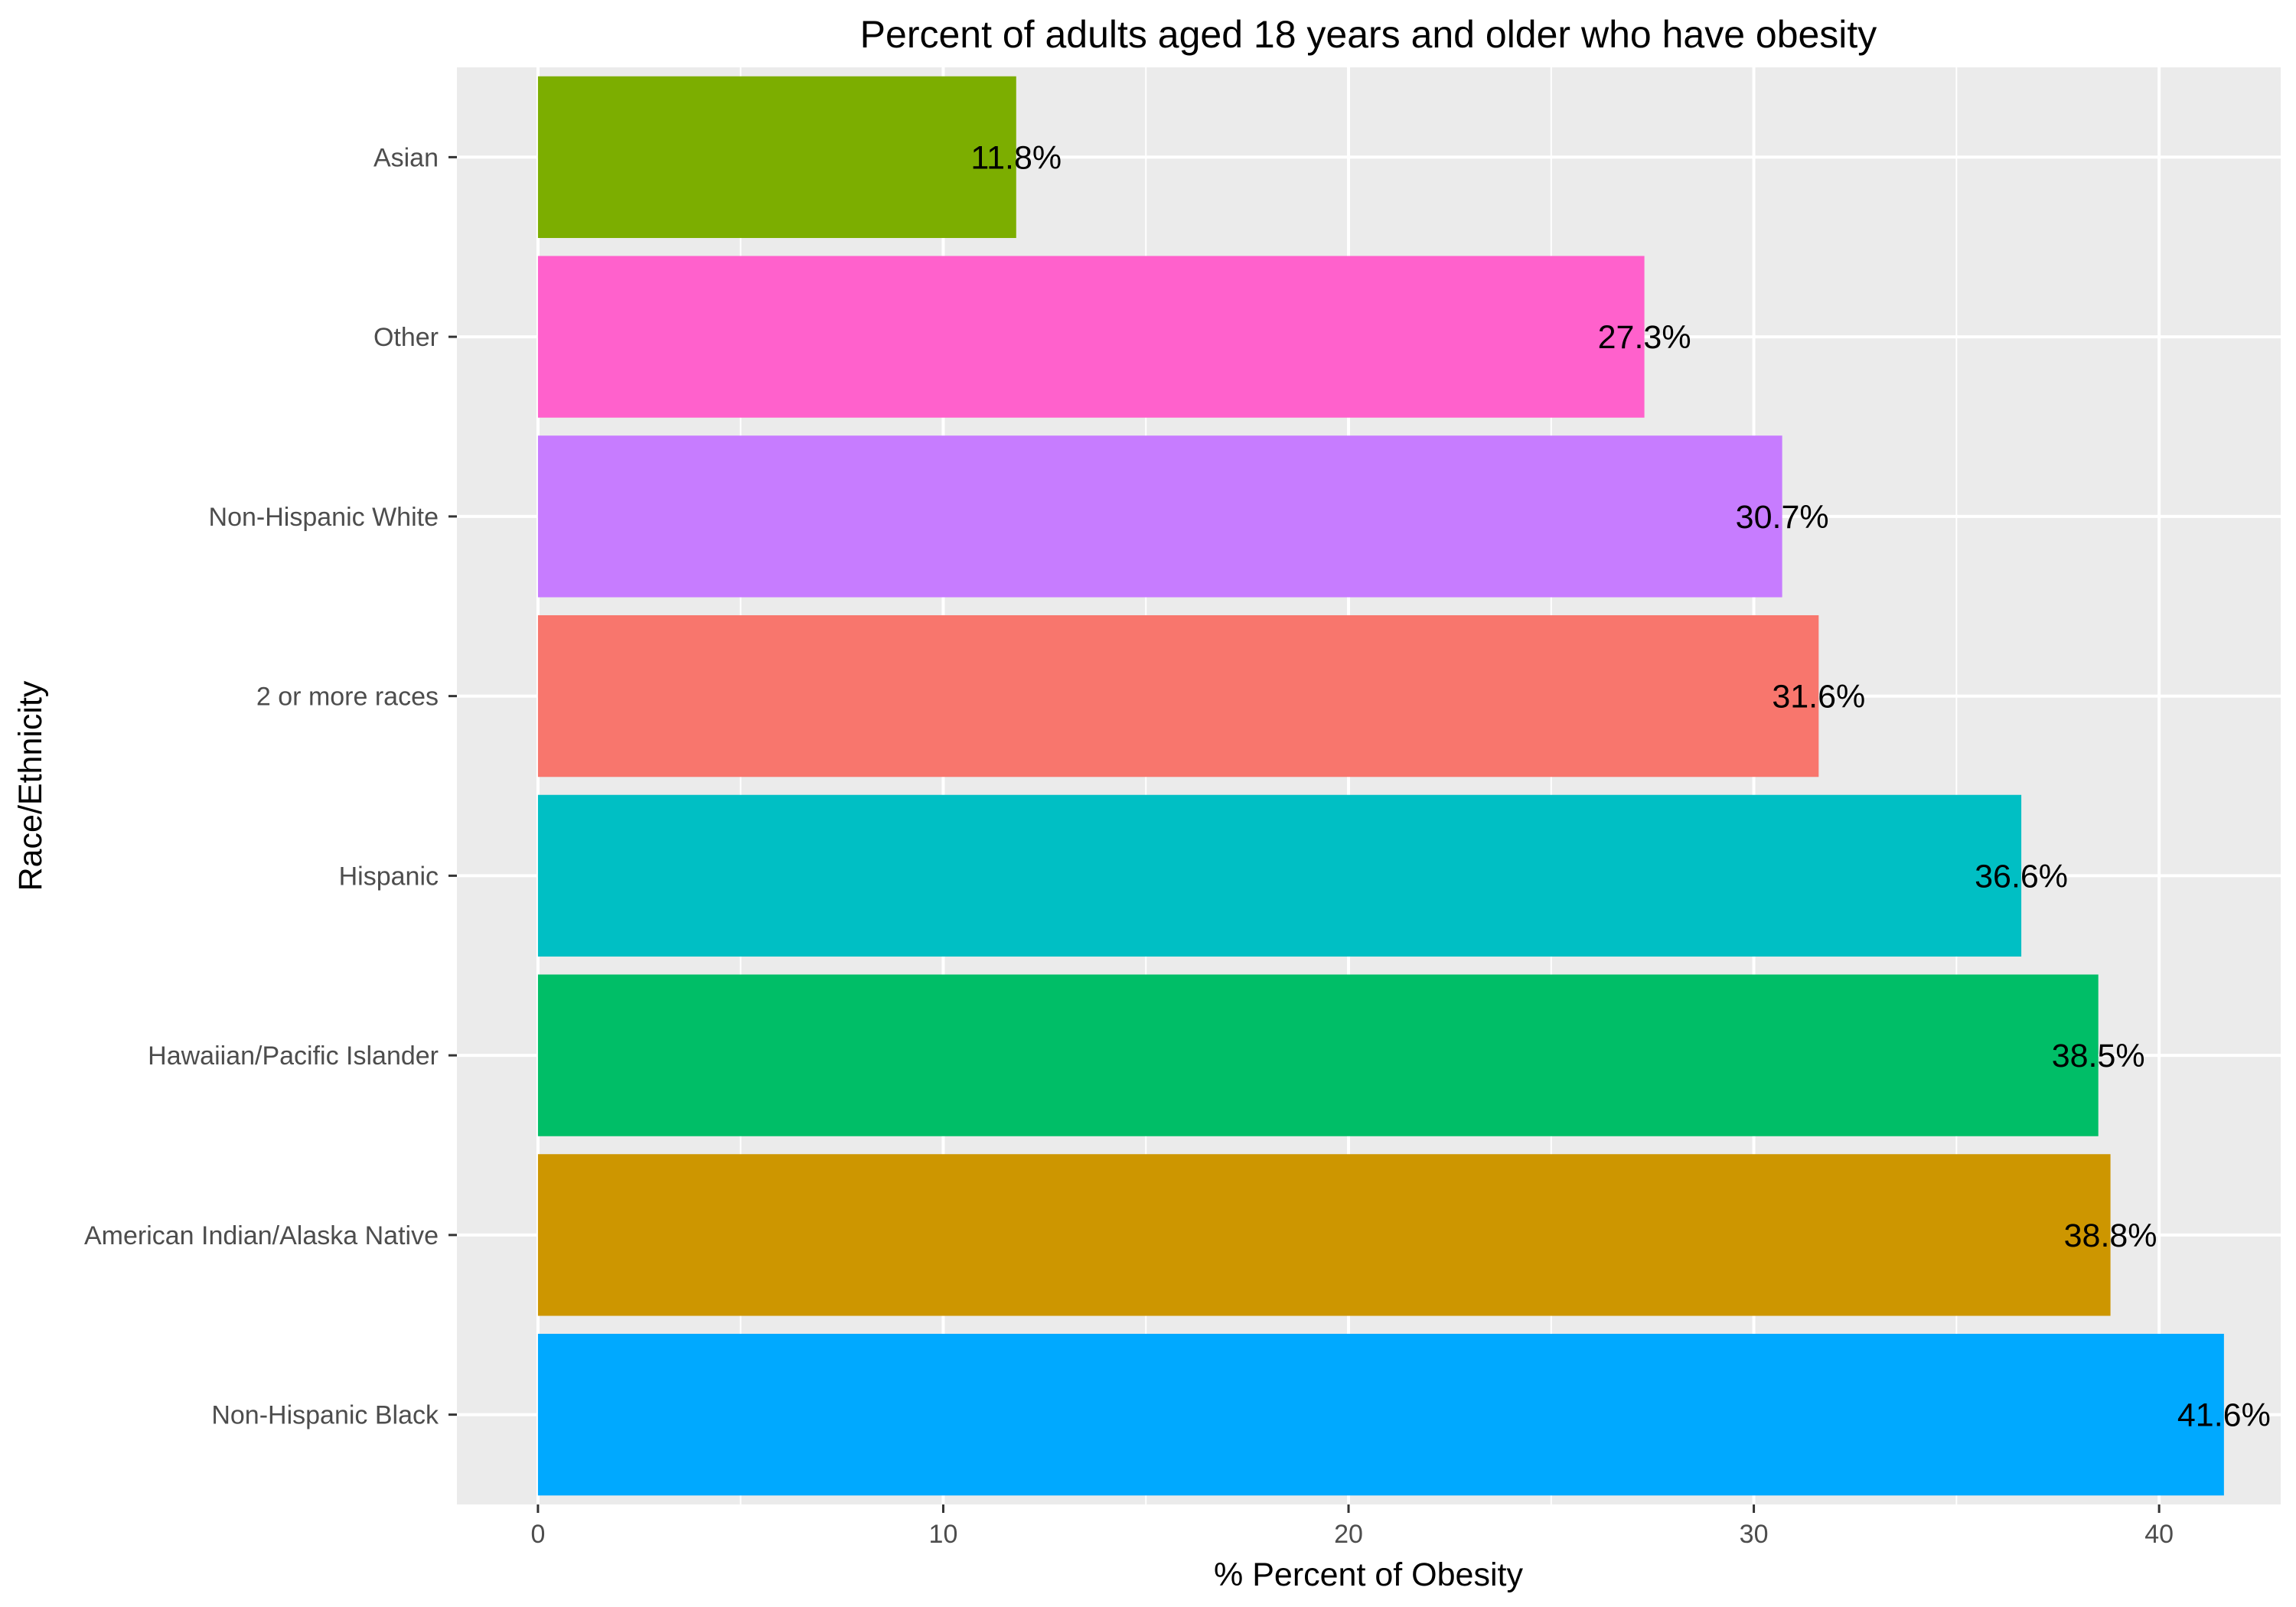 The image size is (2296, 1607). I want to click on x-axis: 0 10 20 30 40, so click(1352, 1526).